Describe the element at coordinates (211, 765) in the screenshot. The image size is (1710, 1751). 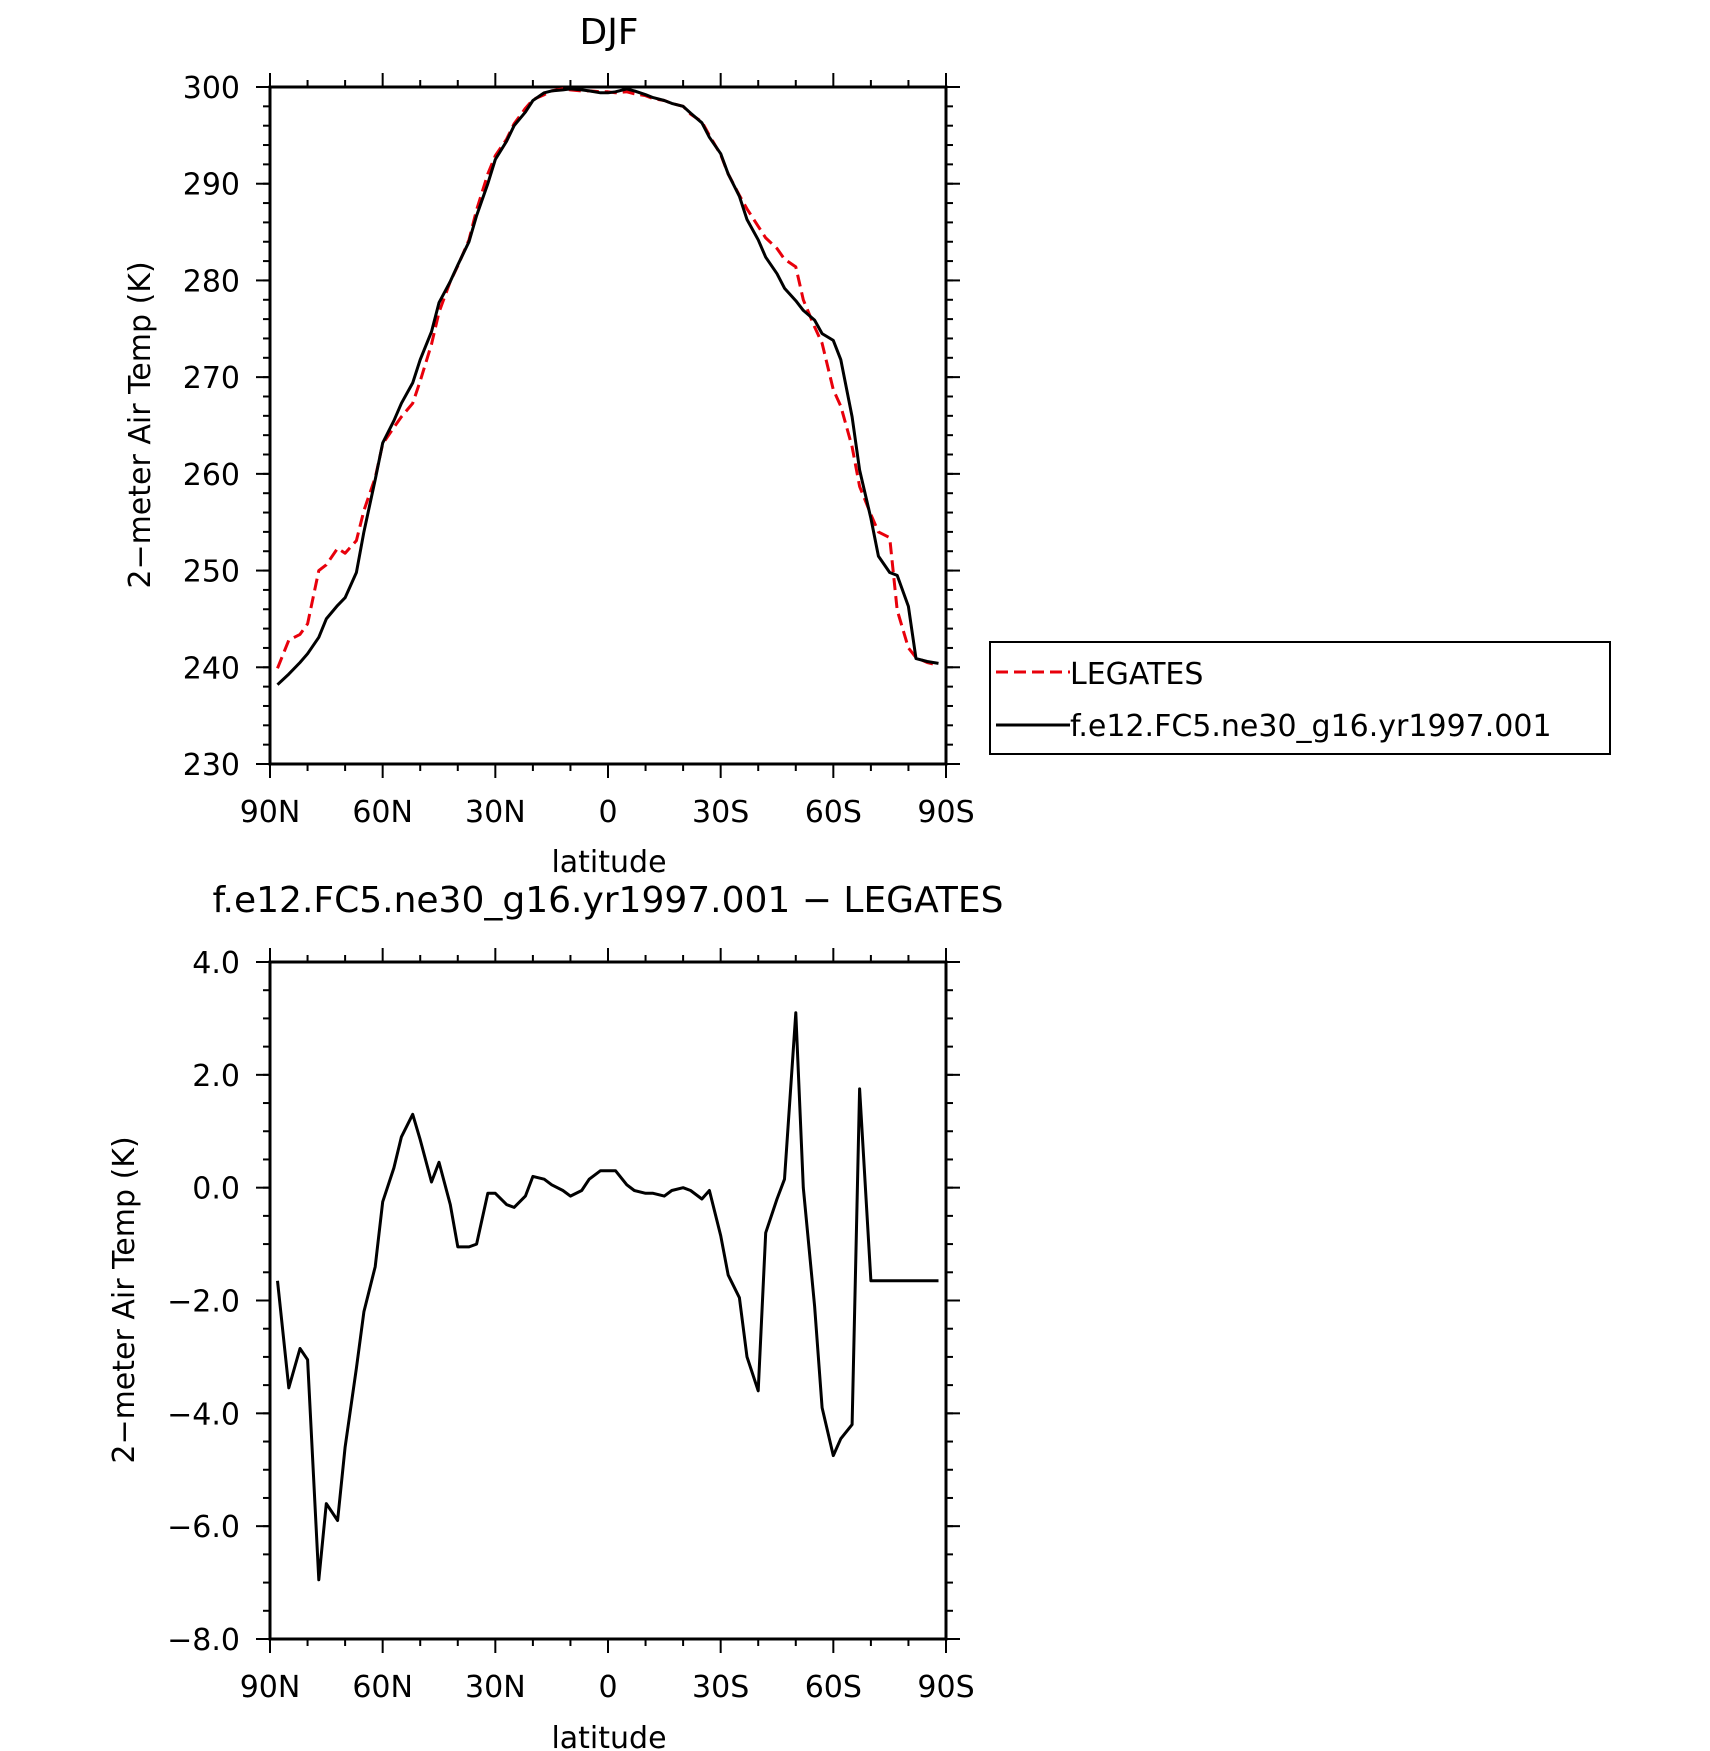
I see `y-tick-label: 230` at that location.